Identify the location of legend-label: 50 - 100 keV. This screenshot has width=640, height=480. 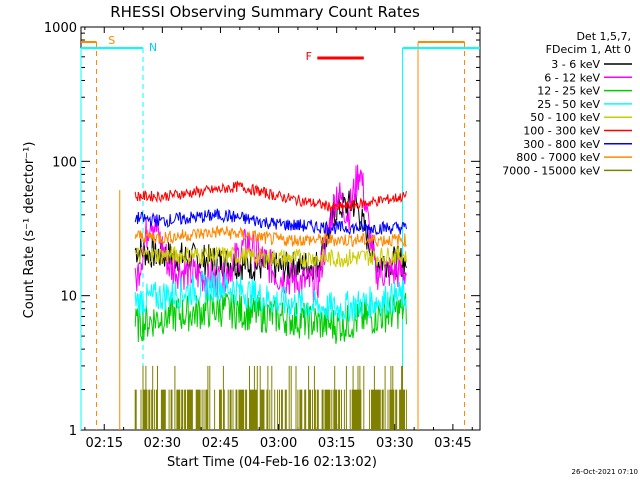
(565, 117).